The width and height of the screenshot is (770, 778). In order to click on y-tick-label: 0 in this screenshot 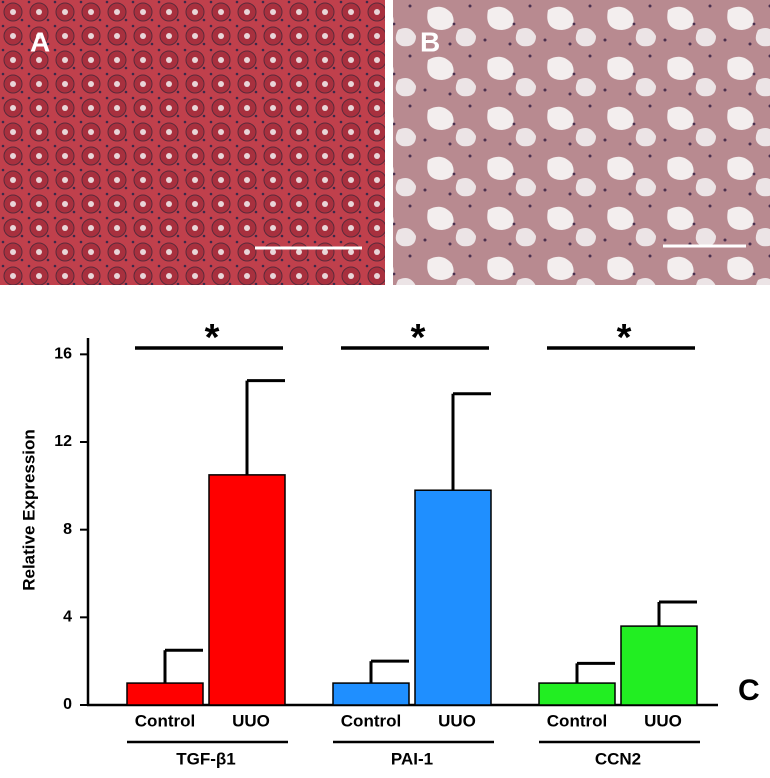, I will do `click(67, 704)`.